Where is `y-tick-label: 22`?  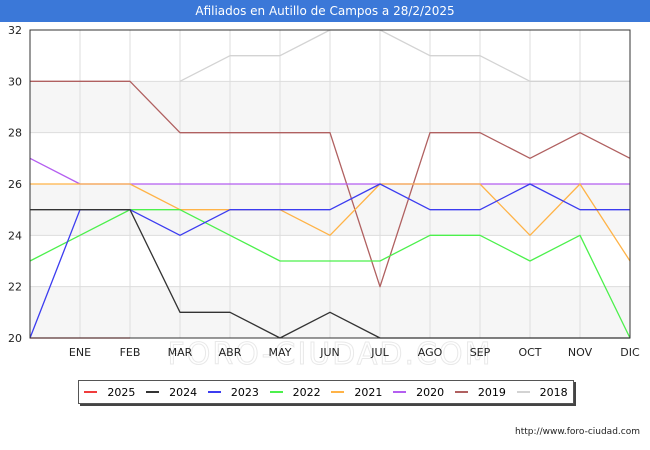
y-tick-label: 22 is located at coordinates (15, 287).